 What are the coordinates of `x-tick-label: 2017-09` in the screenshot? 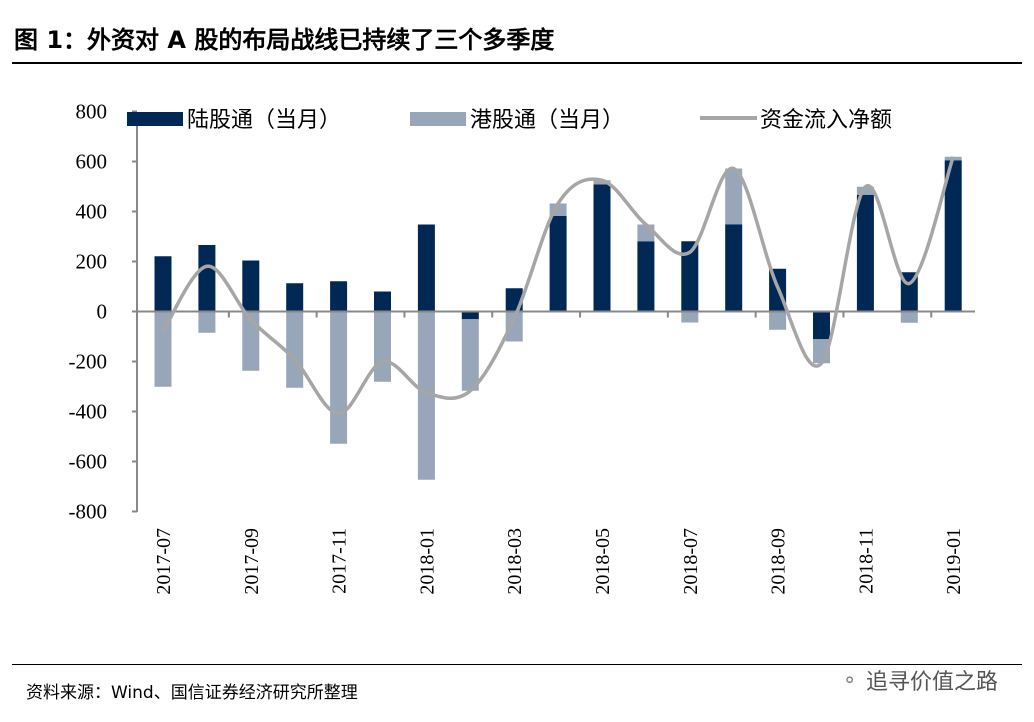 It's located at (252, 561).